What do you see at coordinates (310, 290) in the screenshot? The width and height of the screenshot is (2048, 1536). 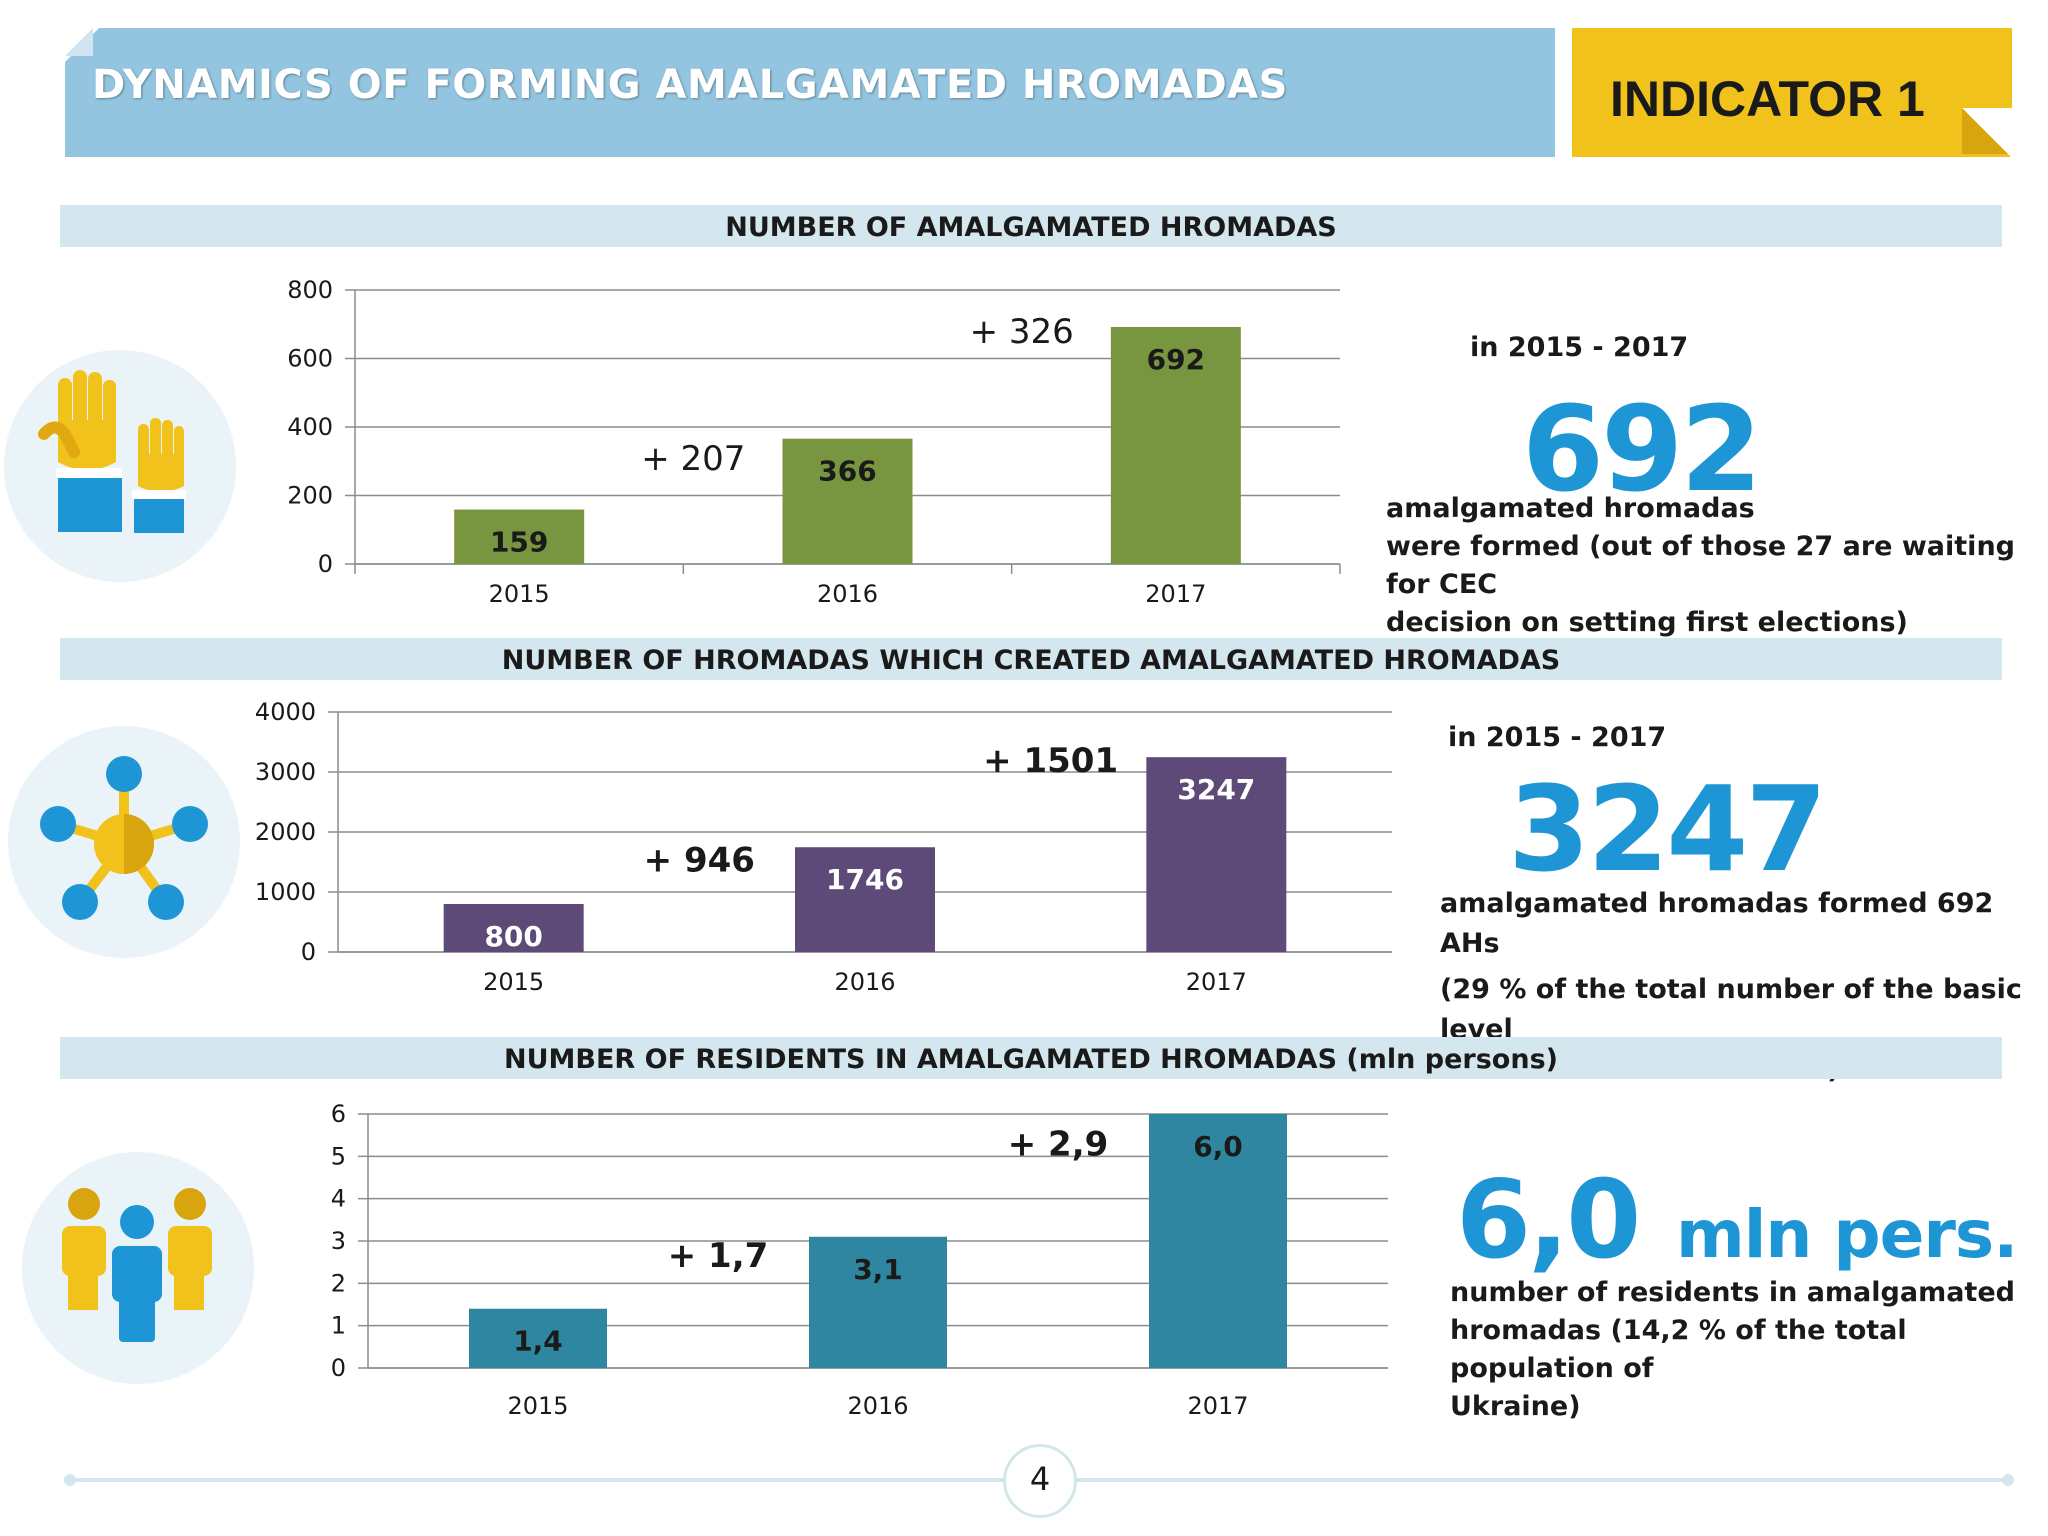 I see `y-tick-label: 800` at bounding box center [310, 290].